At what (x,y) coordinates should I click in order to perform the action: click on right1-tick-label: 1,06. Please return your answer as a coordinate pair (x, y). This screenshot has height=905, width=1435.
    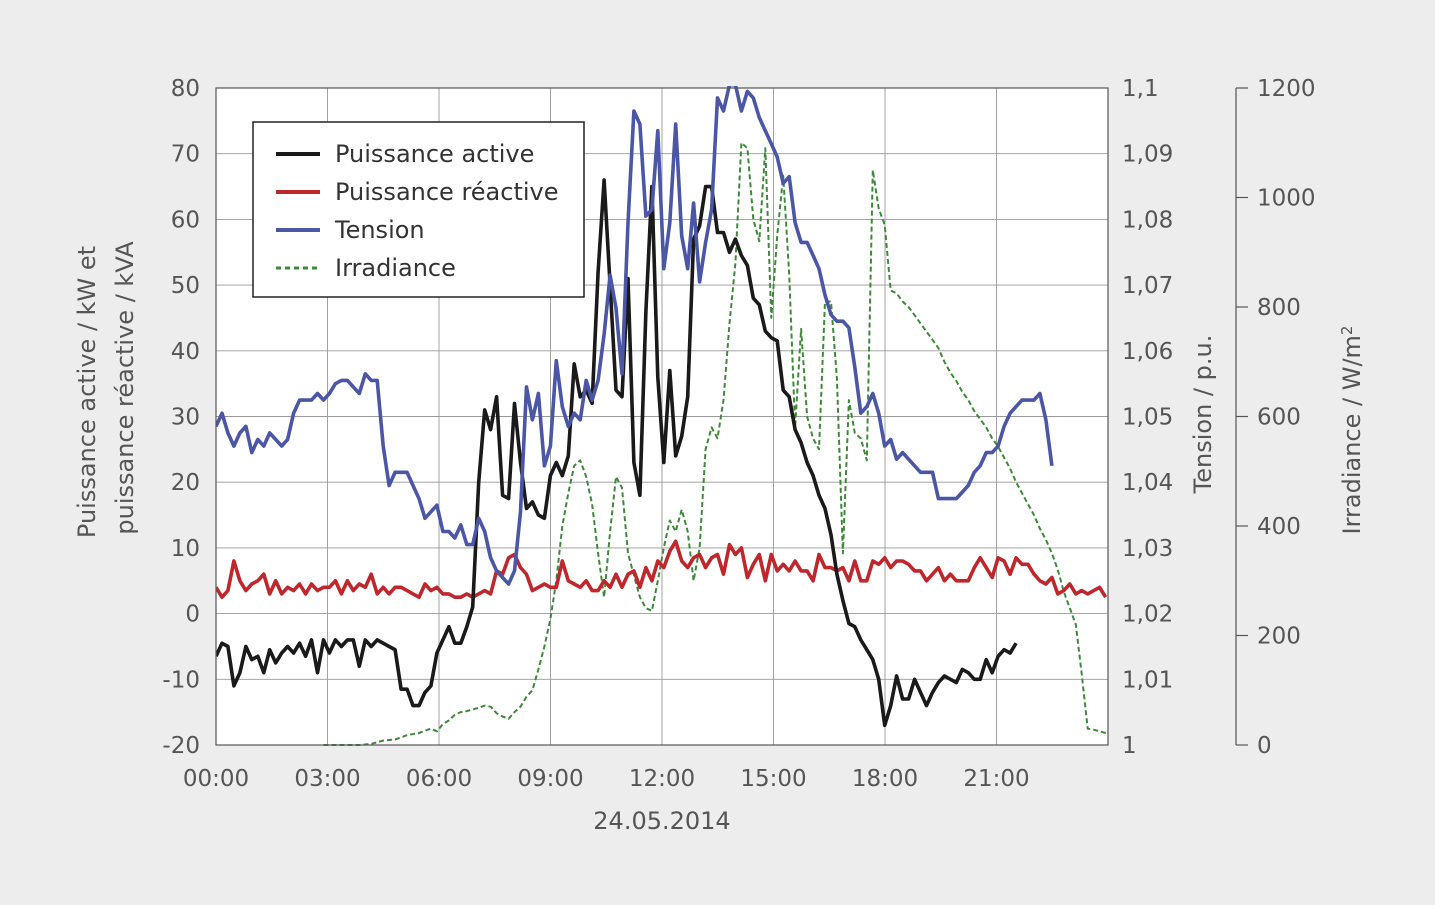
    Looking at the image, I should click on (1147, 352).